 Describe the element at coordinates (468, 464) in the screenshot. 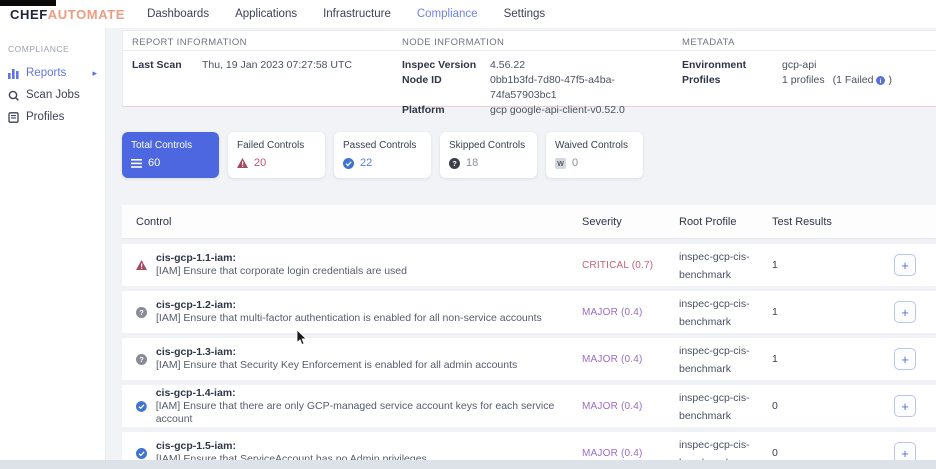

I see `bottom-edge-strip` at that location.